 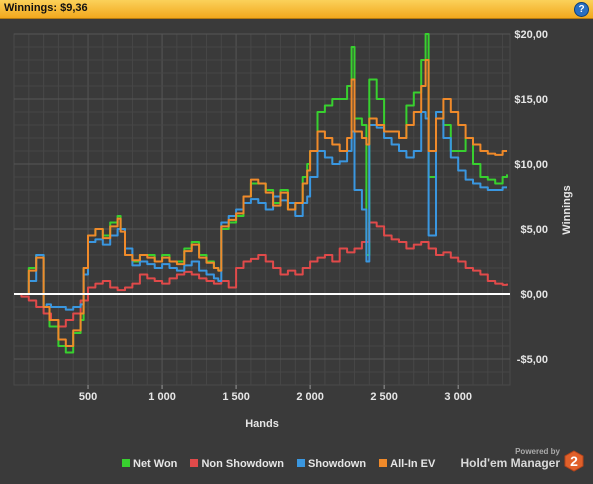 I want to click on y-tick-label: $5,00, so click(x=534, y=230).